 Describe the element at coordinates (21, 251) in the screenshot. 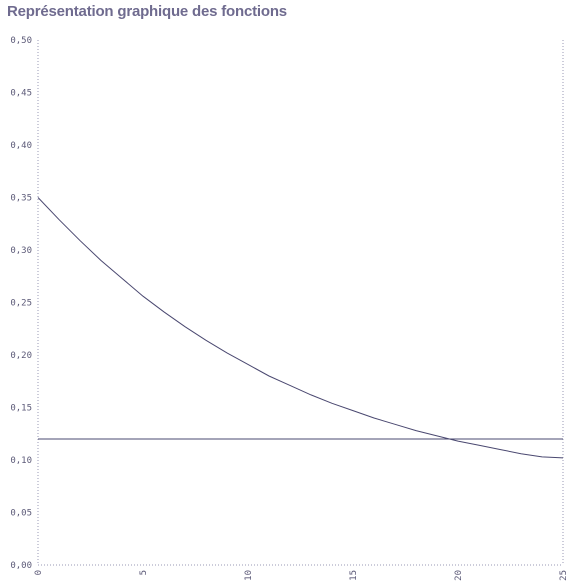

I see `y-tick-label: 0,30` at that location.